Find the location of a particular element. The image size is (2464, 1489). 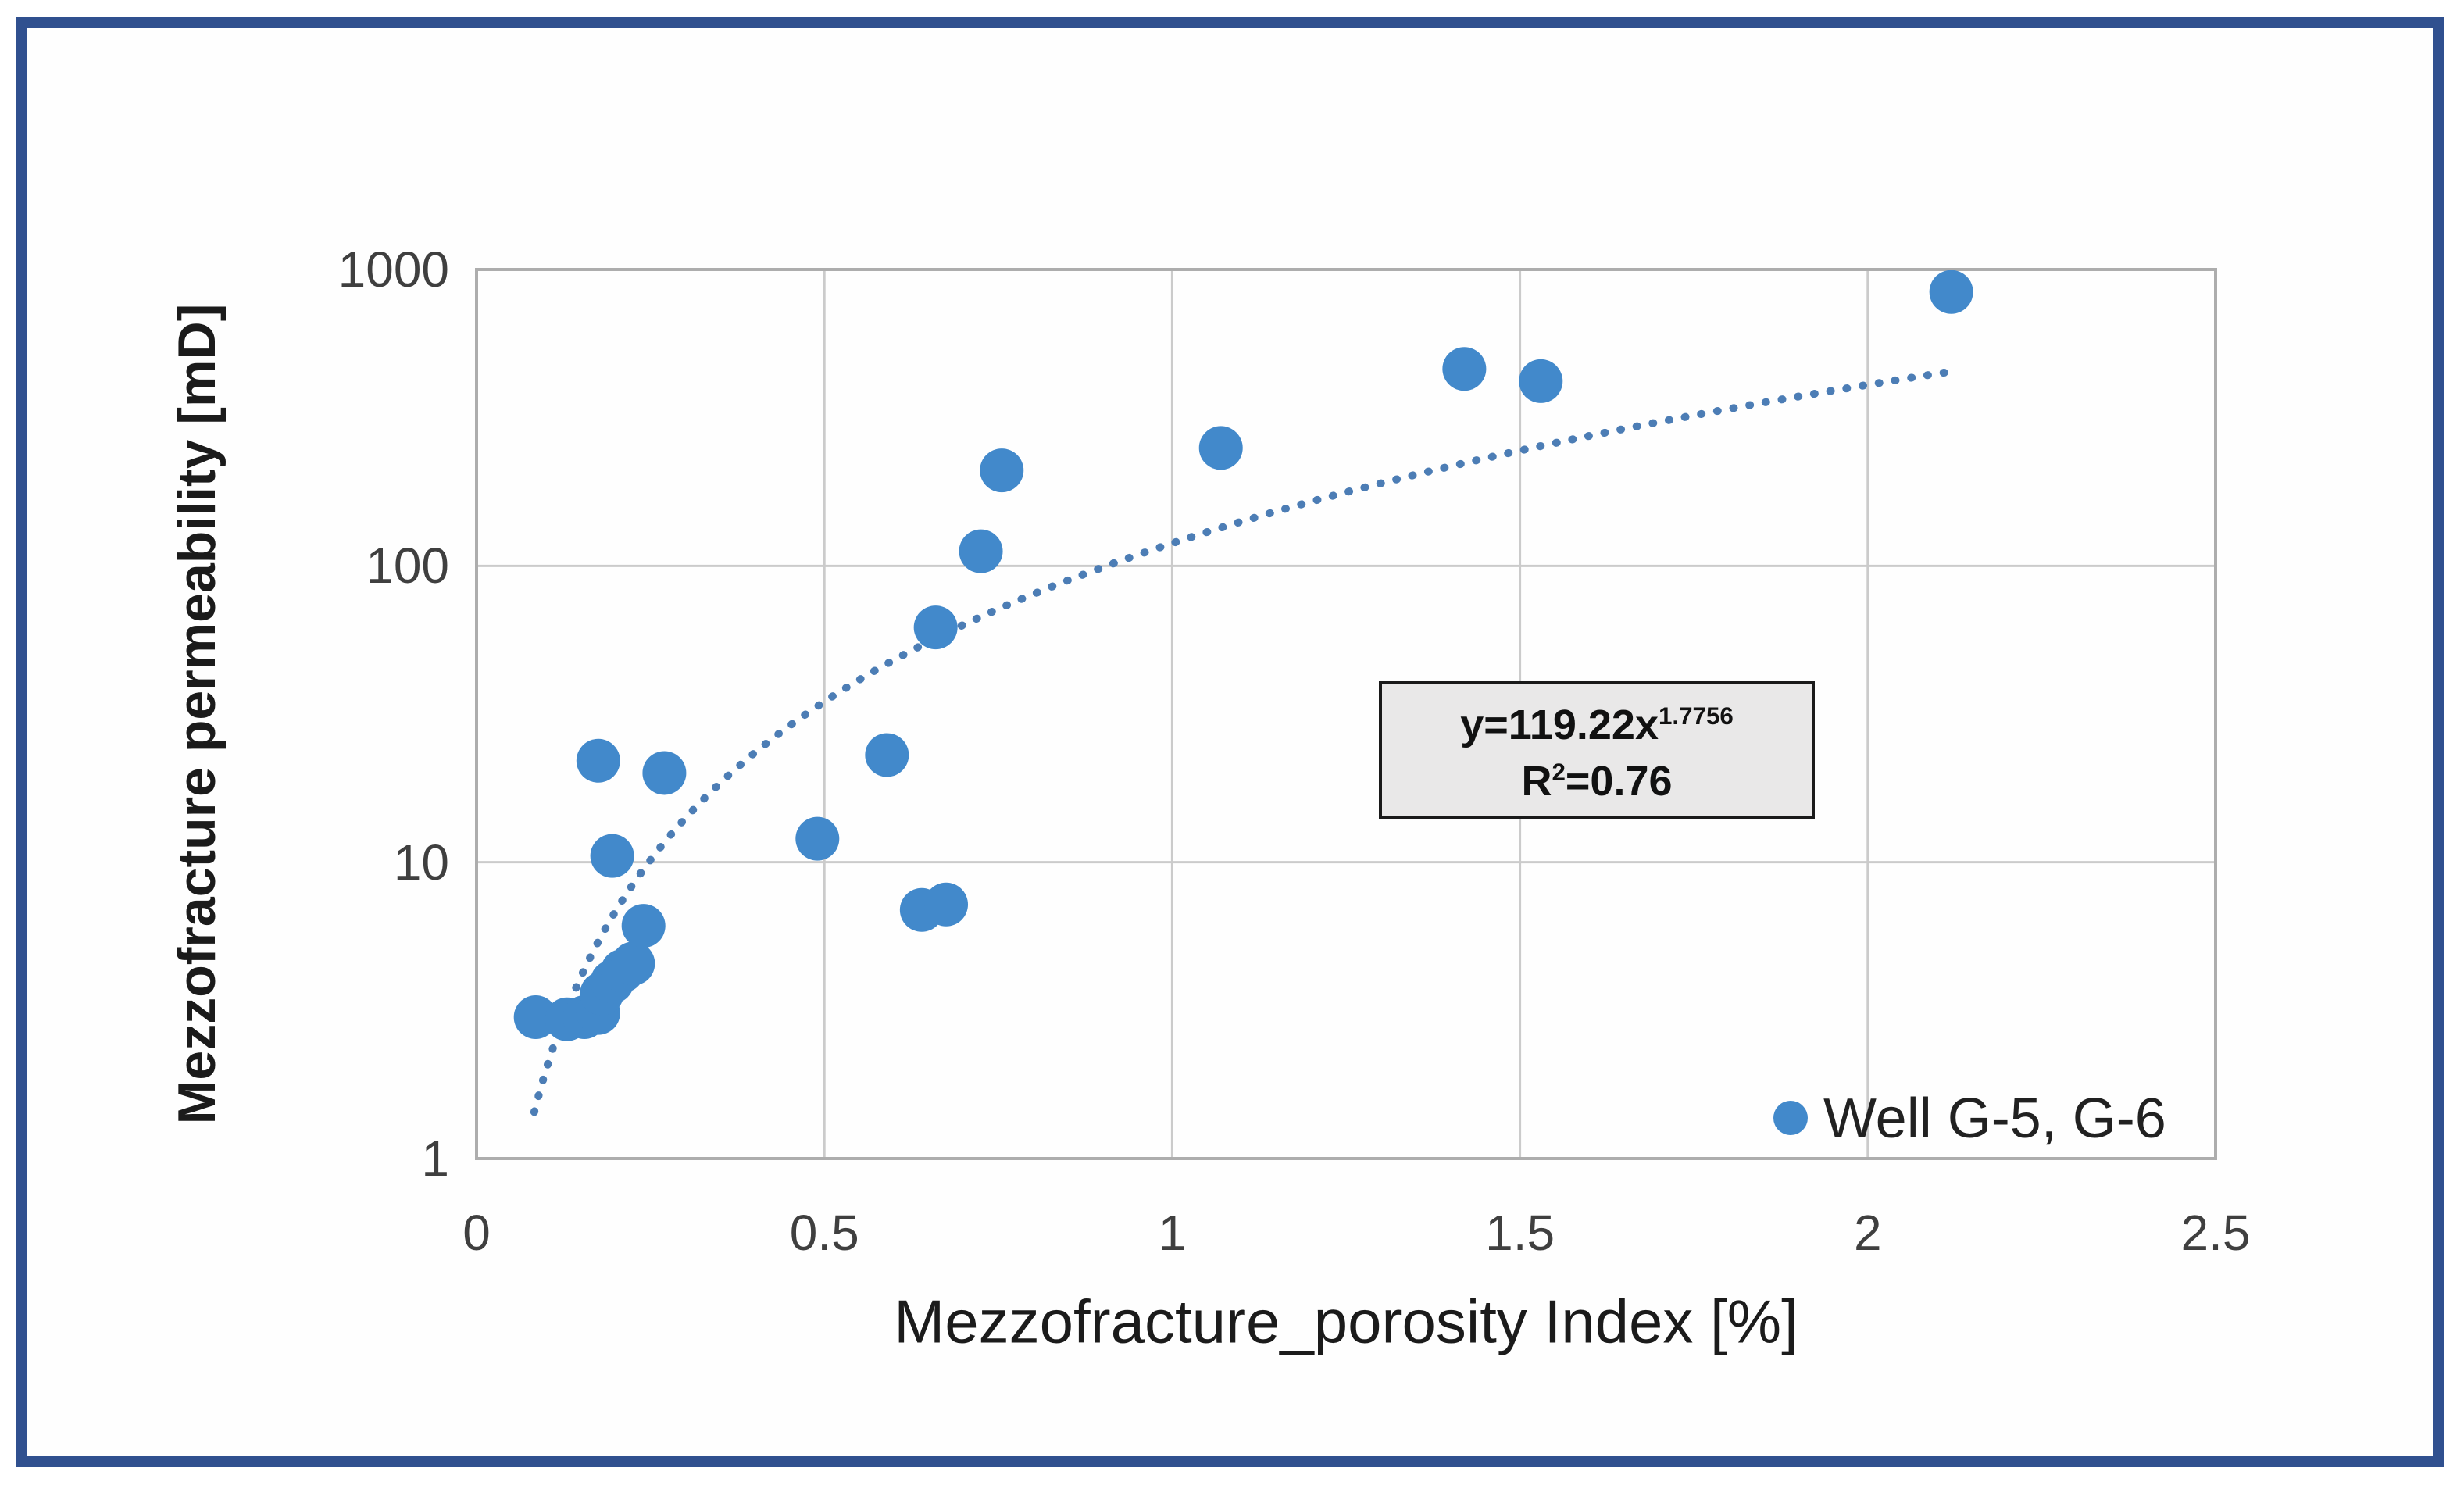

y-tick-label: 10 is located at coordinates (421, 862).